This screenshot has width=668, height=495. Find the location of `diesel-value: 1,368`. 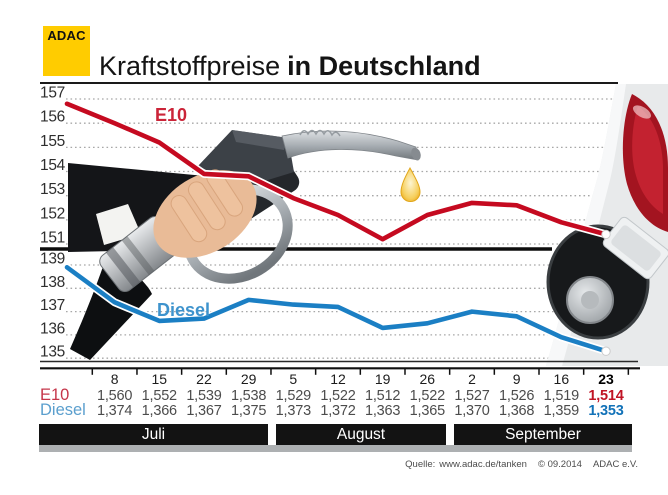

diesel-value: 1,368 is located at coordinates (517, 411).